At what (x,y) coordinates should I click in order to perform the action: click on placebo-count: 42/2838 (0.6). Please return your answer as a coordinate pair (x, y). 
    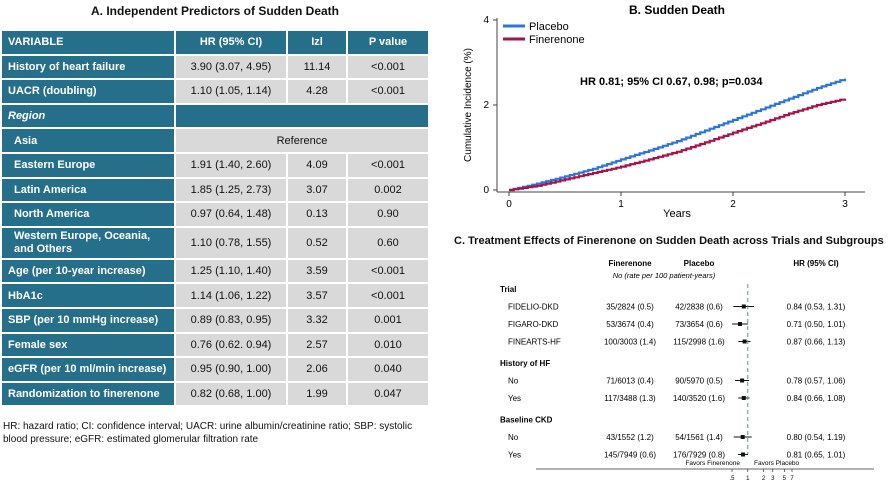
    Looking at the image, I should click on (699, 307).